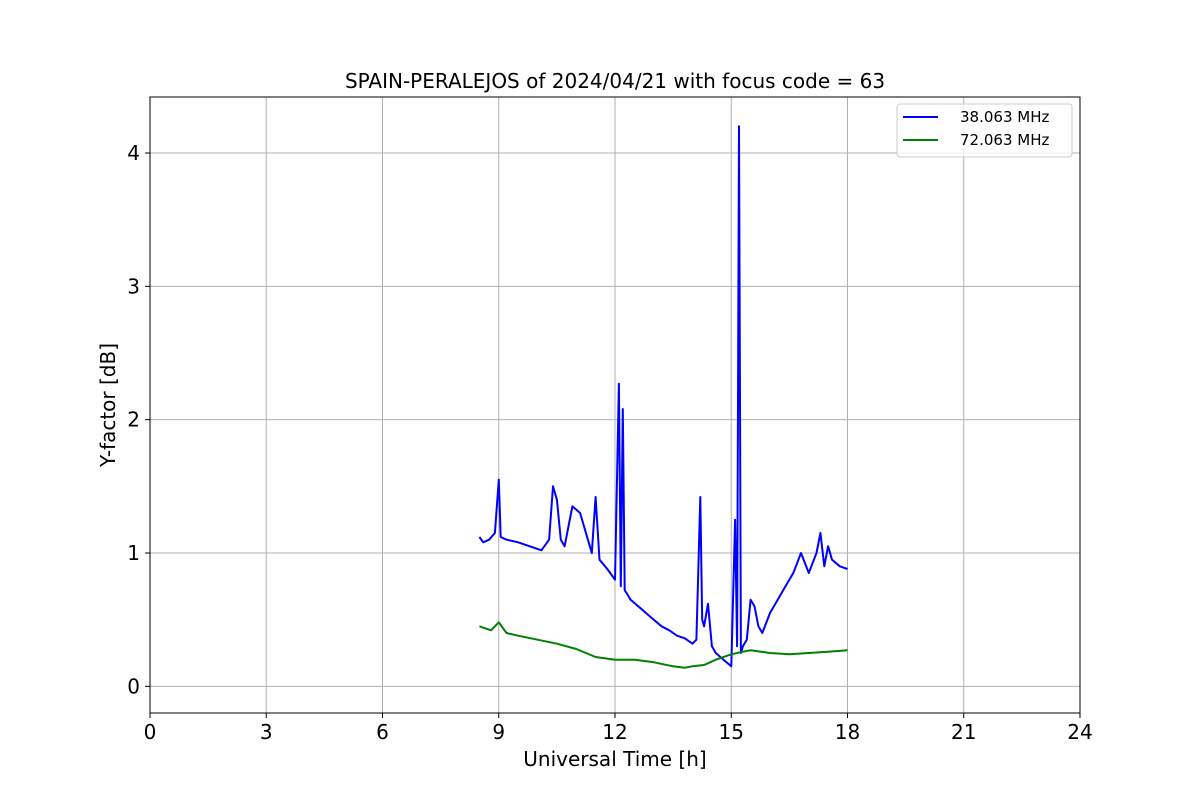  I want to click on legend-label-38mhz: 38.063 MHz, so click(1004, 117).